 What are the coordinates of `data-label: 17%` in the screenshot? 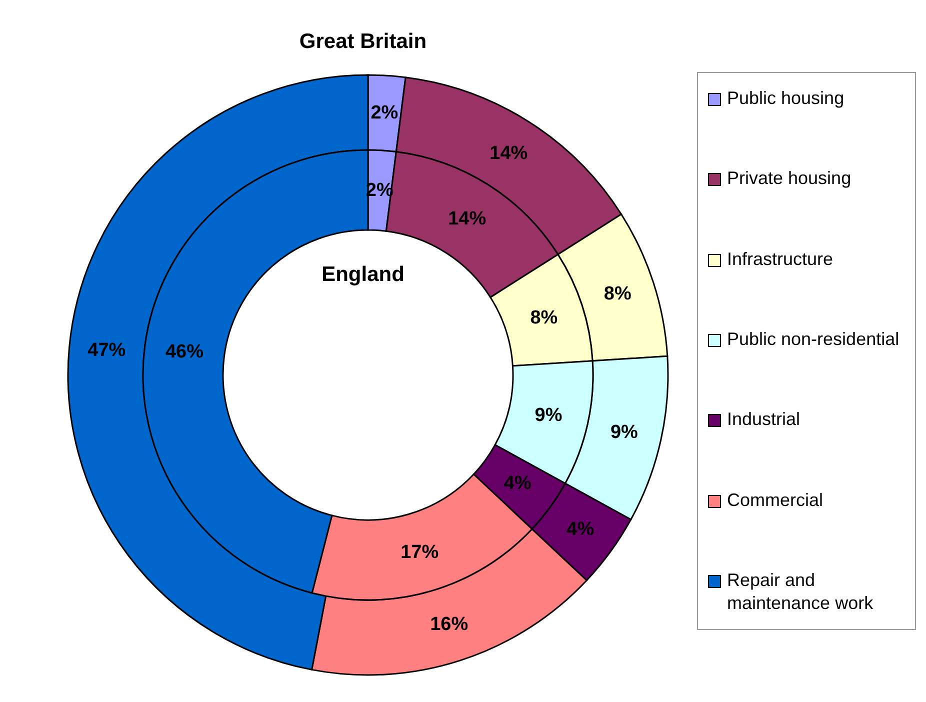 It's located at (419, 553).